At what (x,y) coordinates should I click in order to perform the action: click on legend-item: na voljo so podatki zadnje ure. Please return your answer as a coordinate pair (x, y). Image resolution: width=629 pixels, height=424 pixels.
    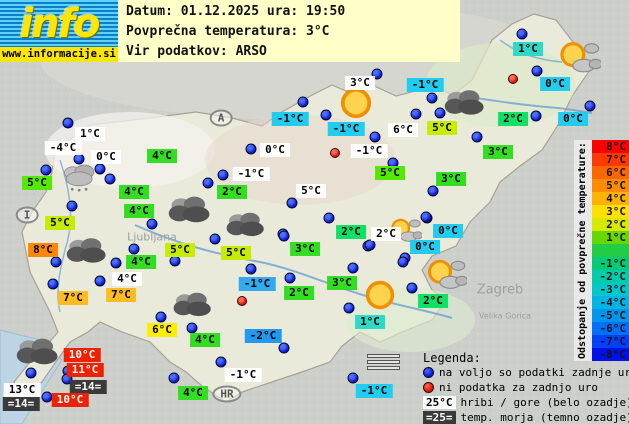
    Looking at the image, I should click on (526, 372).